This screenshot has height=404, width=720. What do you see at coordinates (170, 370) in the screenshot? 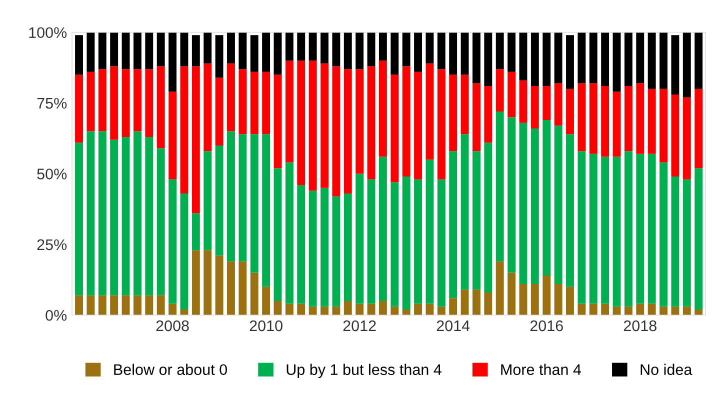
I see `legend-label: Below or about 0` at bounding box center [170, 370].